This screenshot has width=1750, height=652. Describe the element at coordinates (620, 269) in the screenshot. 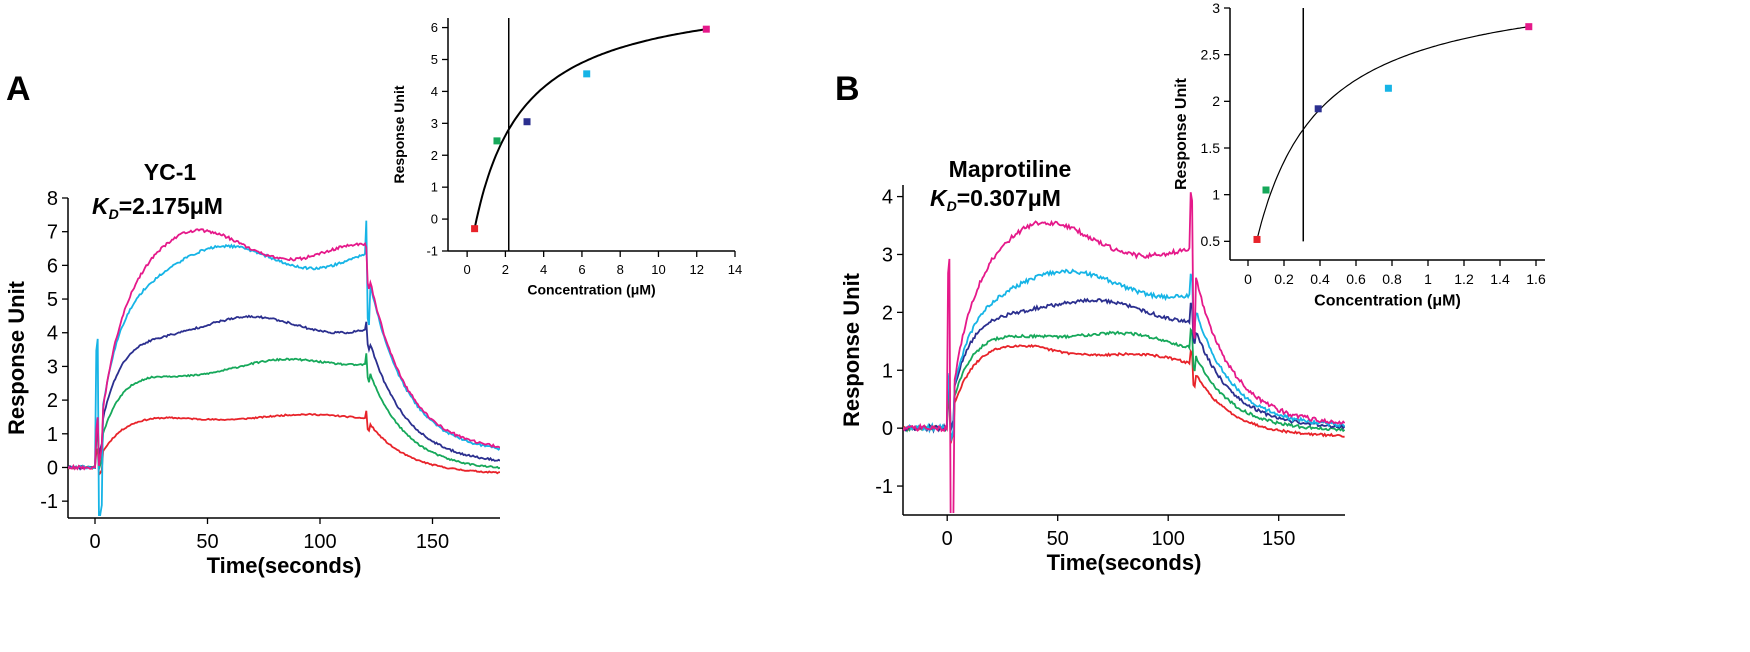

I see `panel-a-inset-x-tick-label: 8` at that location.